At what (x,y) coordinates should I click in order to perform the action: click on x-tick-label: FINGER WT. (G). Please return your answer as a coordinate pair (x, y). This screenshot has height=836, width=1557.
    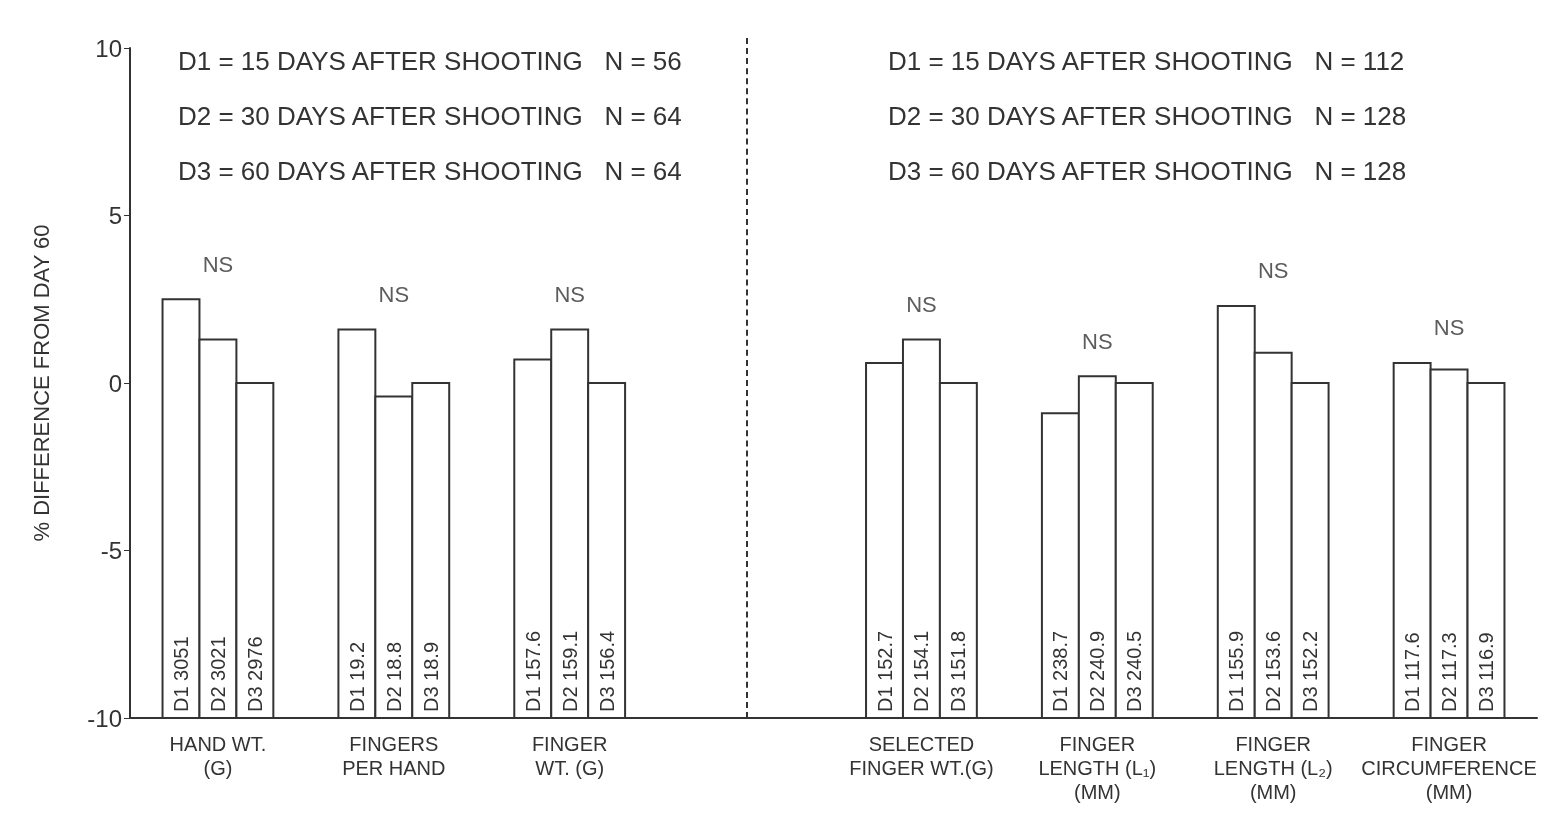
    Looking at the image, I should click on (569, 756).